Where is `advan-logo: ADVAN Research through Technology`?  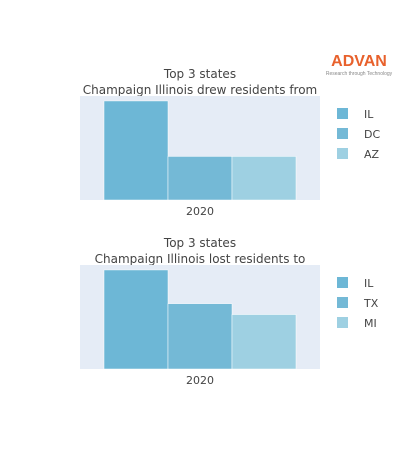 advan-logo: ADVAN Research through Technology is located at coordinates (359, 65).